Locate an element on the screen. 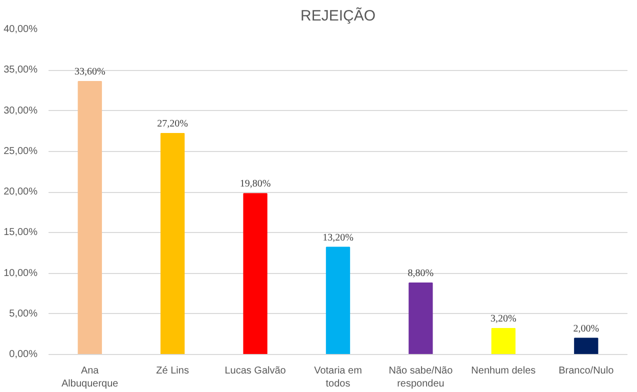  data-label: 13,20% is located at coordinates (338, 238).